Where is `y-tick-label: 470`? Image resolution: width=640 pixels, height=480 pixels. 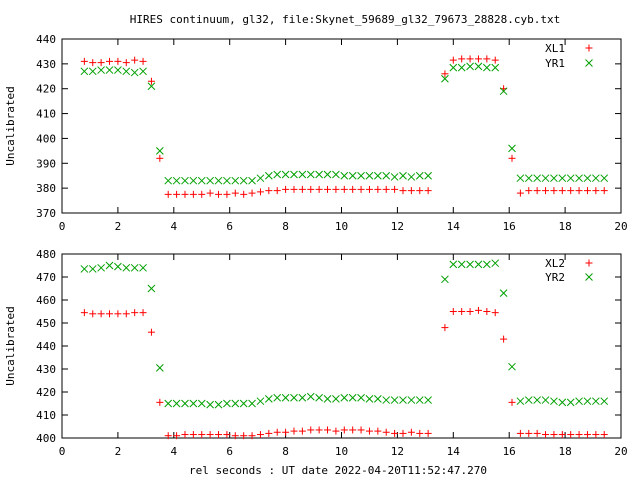 y-tick-label: 470 is located at coordinates (46, 277).